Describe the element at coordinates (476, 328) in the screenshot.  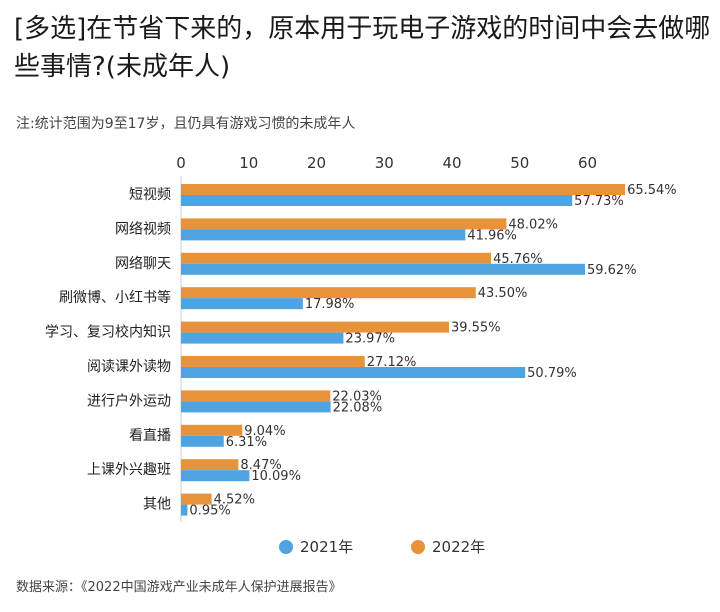
I see `data-label: 39.55%` at that location.